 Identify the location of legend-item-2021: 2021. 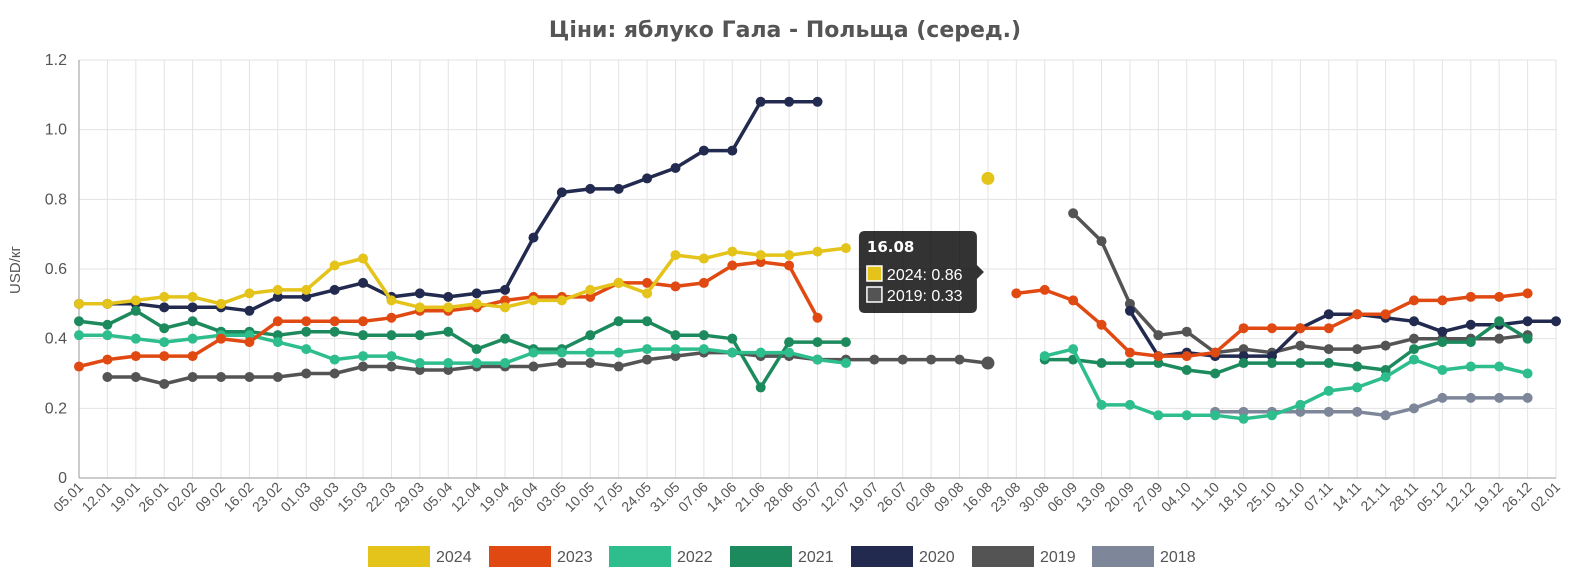
(782, 556).